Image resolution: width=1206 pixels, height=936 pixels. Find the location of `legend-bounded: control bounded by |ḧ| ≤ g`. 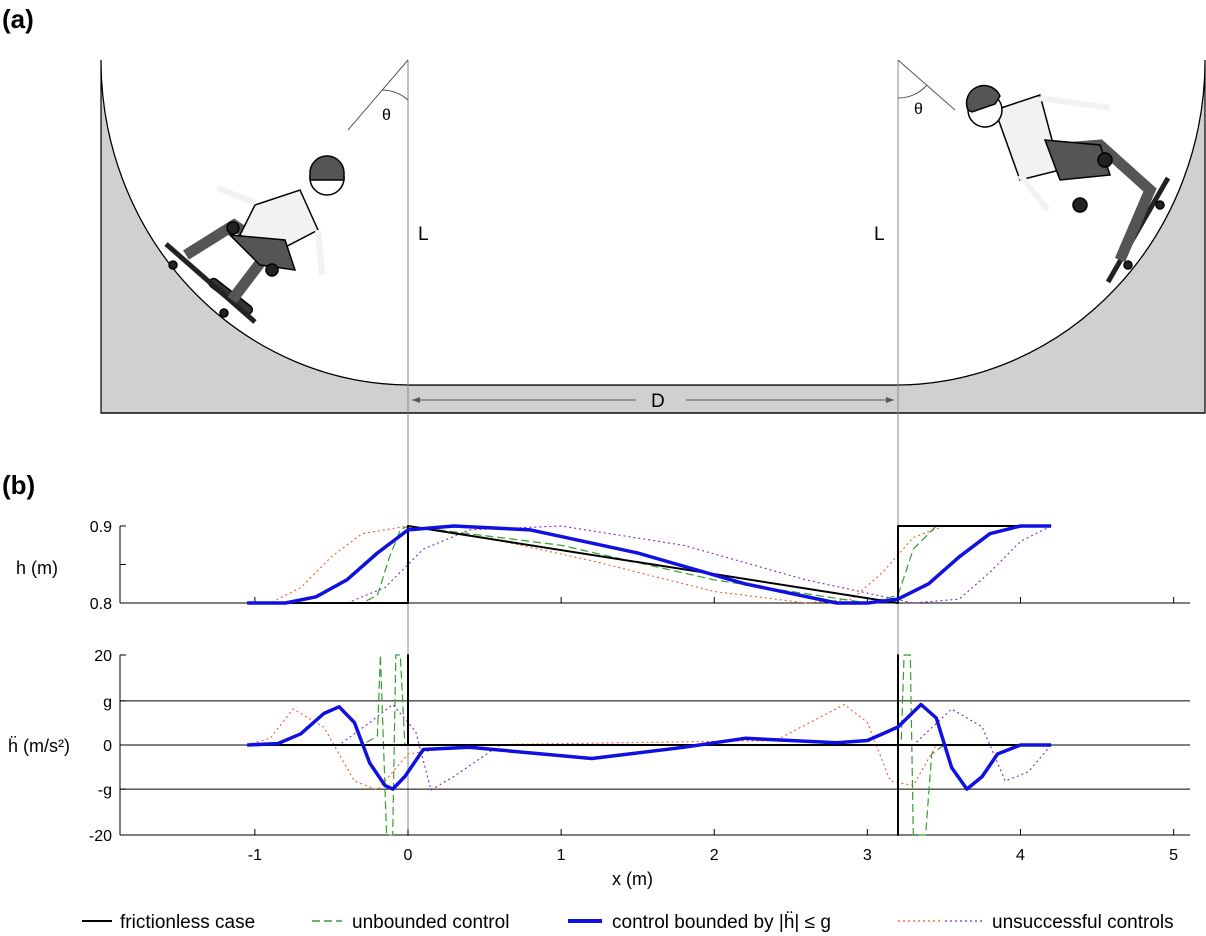

legend-bounded: control bounded by |ḧ| ≤ g is located at coordinates (721, 922).